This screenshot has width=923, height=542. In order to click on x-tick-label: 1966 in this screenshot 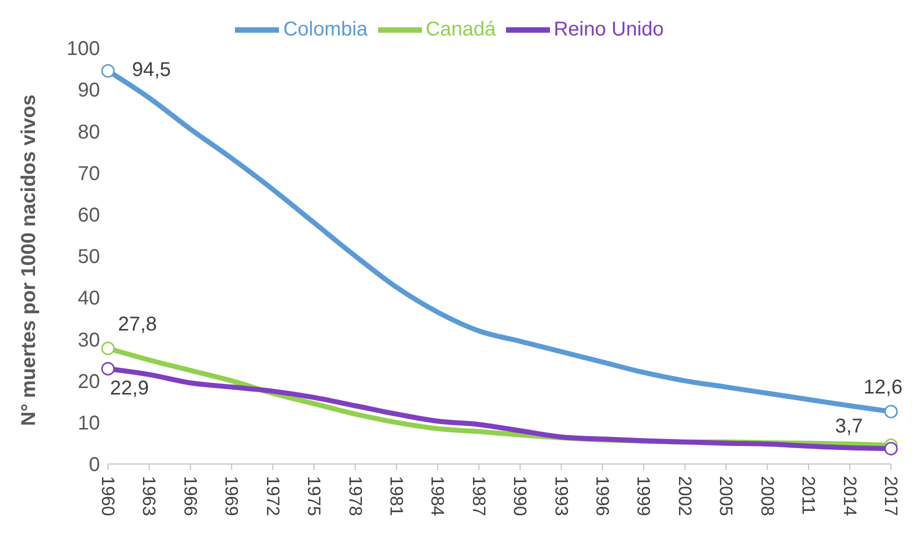, I will do `click(190, 496)`.